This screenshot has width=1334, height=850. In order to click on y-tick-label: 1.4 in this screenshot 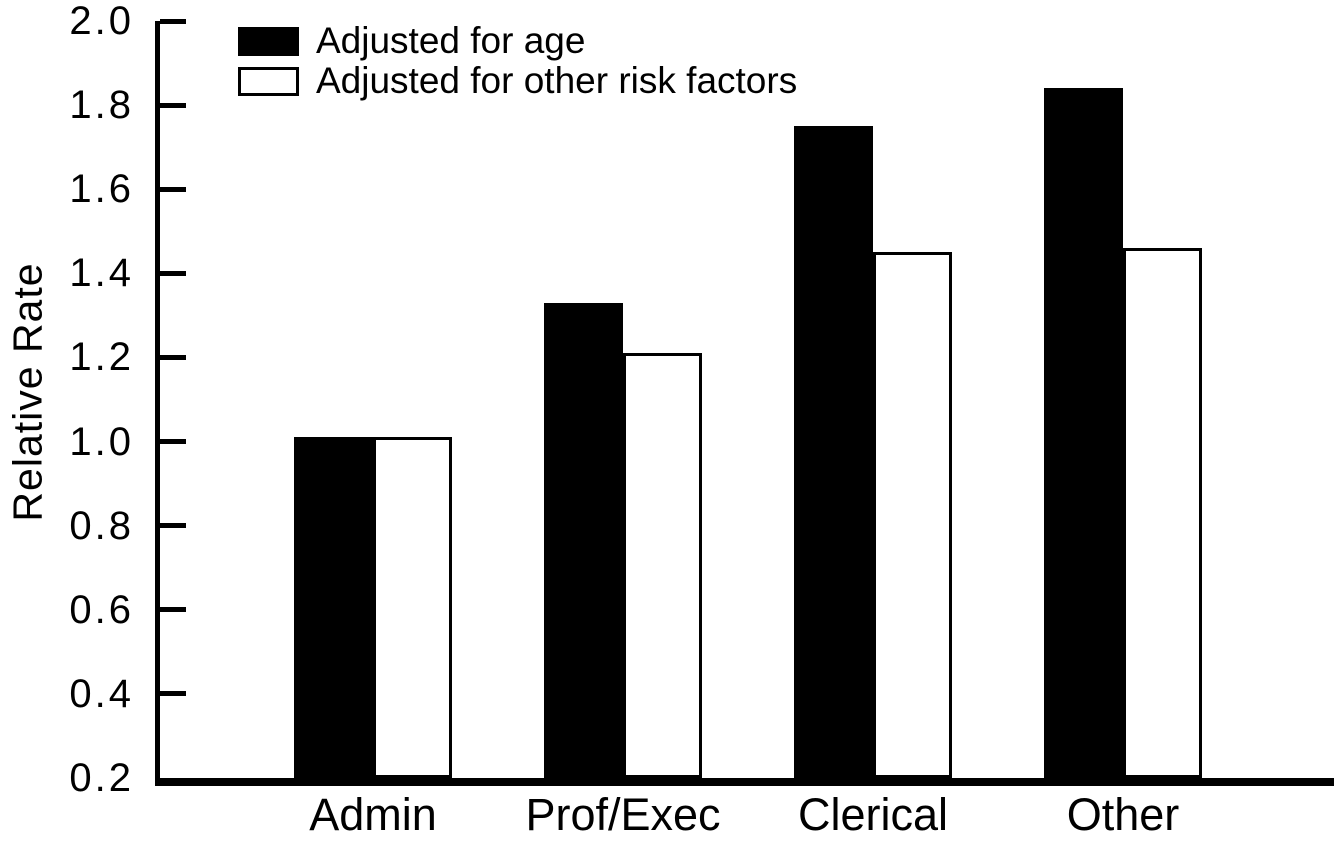, I will do `click(101, 273)`.